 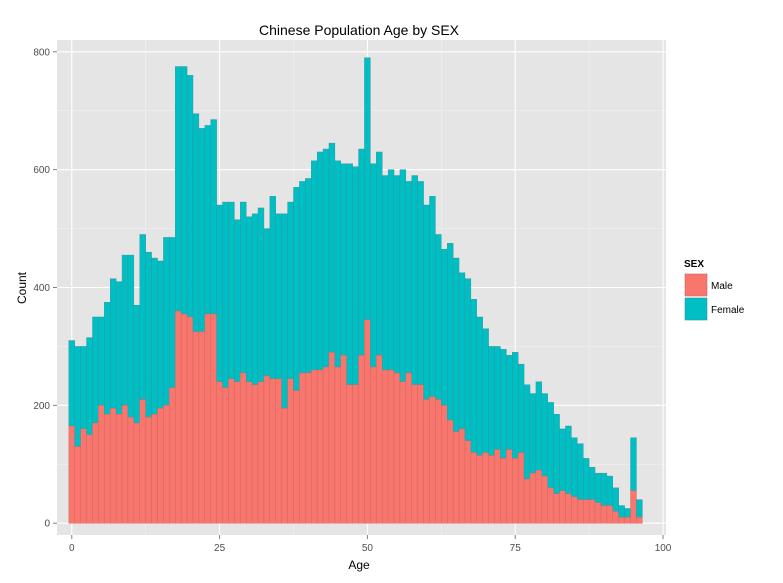 I want to click on legend-key-male, so click(x=696, y=285).